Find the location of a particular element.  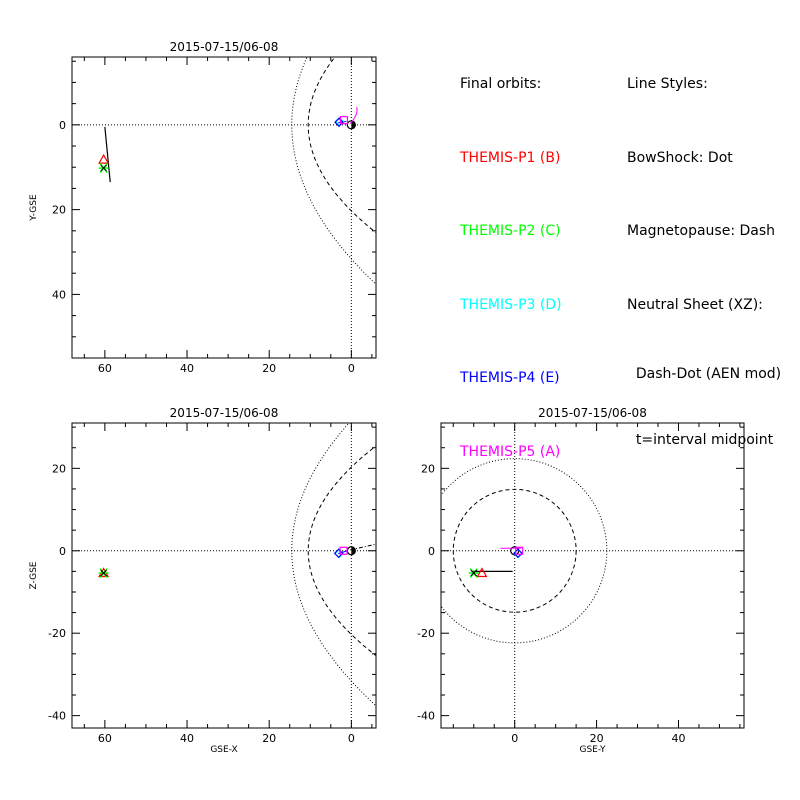

bowshock-circle is located at coordinates (524, 551).